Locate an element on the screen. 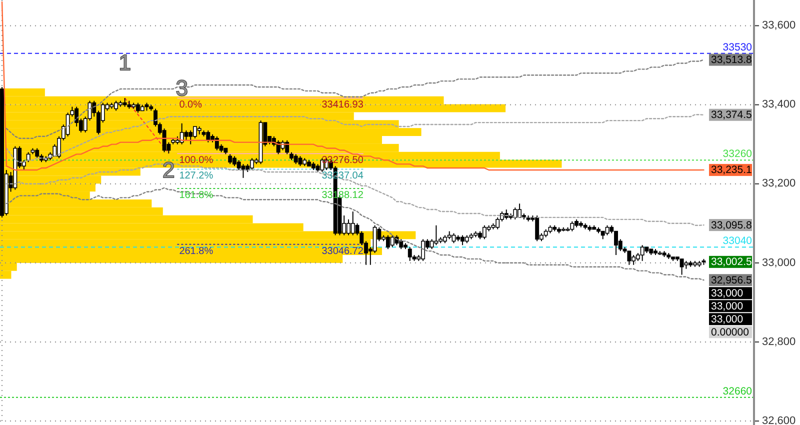  price-tag: 33,374.5 is located at coordinates (730, 115).